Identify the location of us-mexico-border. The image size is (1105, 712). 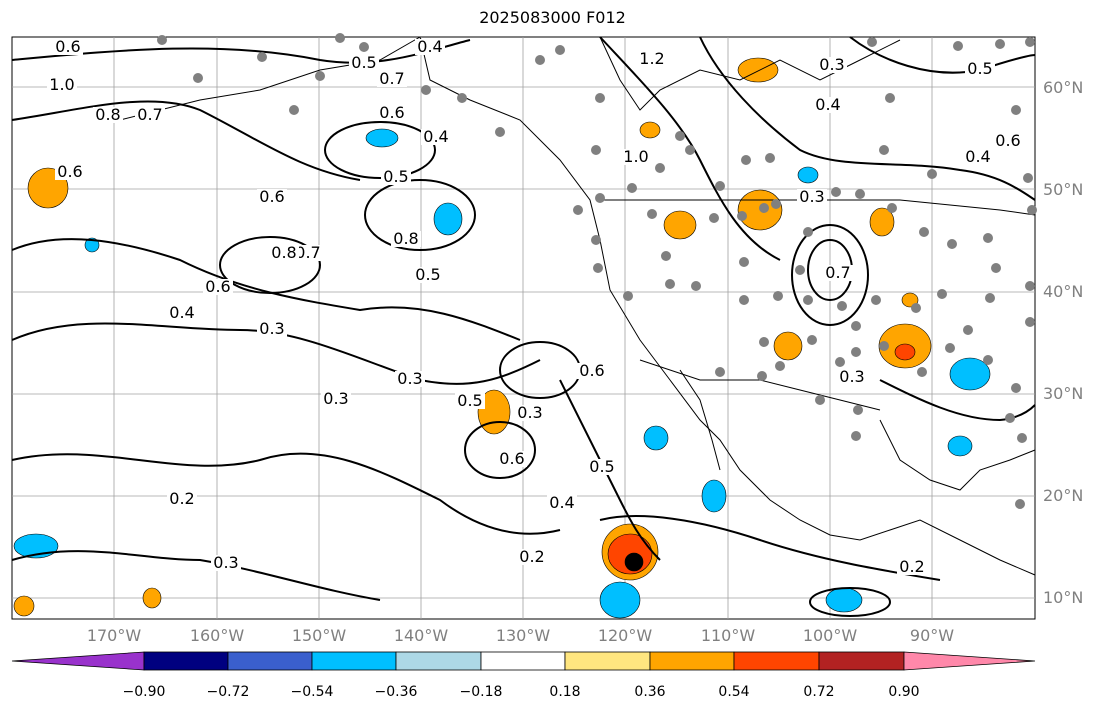
(760, 385).